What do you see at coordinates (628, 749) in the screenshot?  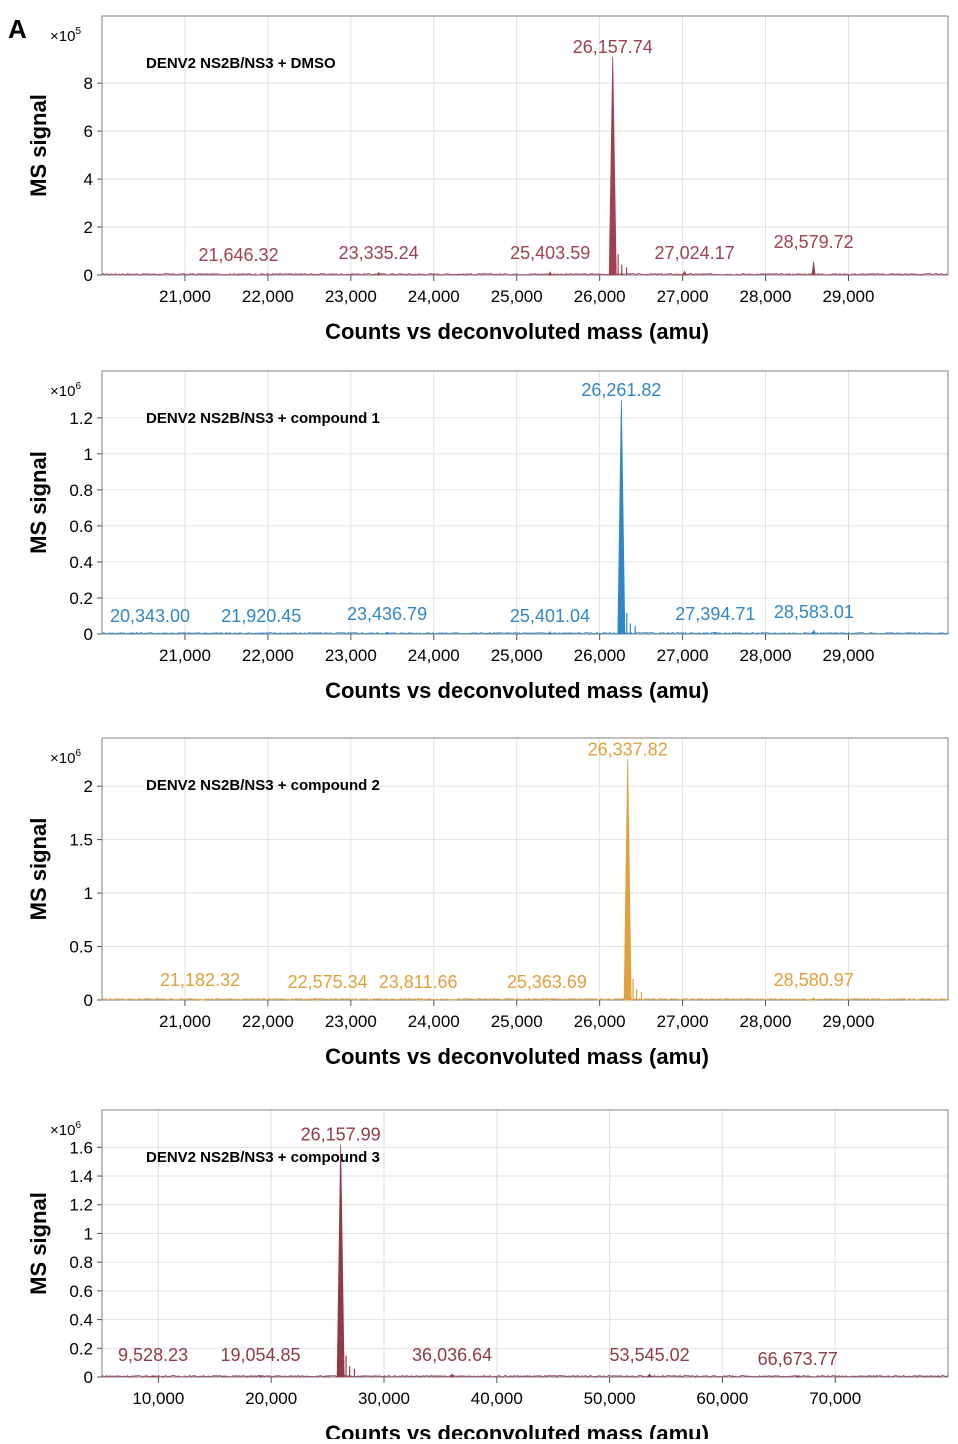 I see `peak-label: 26,337.82` at bounding box center [628, 749].